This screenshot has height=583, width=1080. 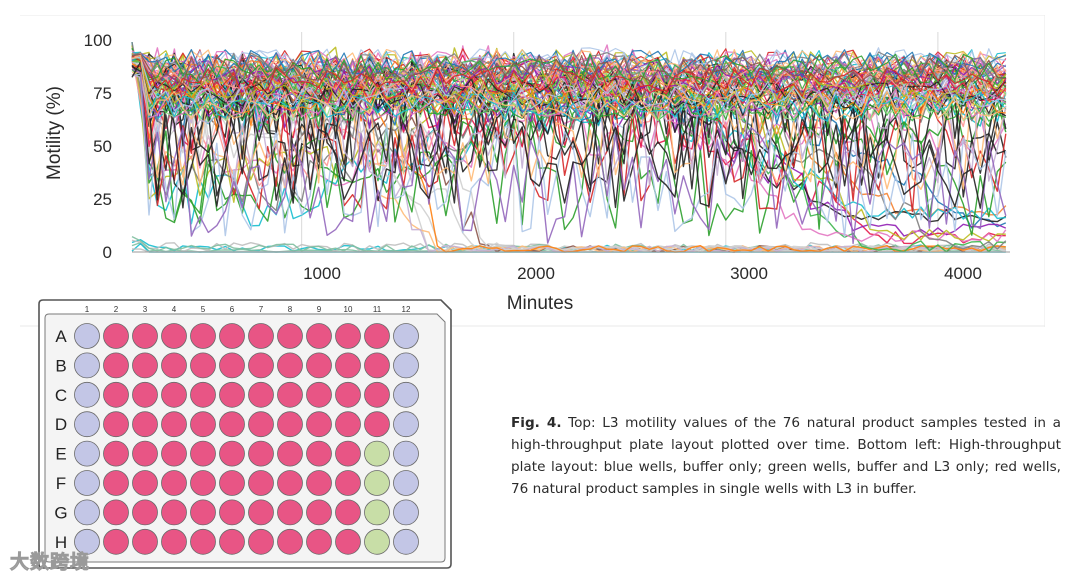 What do you see at coordinates (60, 454) in the screenshot?
I see `plate-row-label: E` at bounding box center [60, 454].